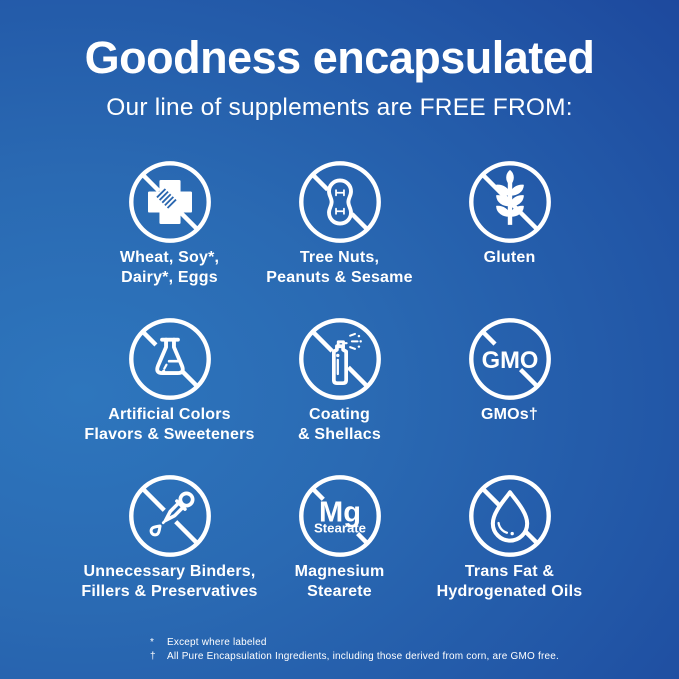  Describe the element at coordinates (169, 424) in the screenshot. I see `free-from-label: Artificial Colors Flavors & Sweeteners` at that location.